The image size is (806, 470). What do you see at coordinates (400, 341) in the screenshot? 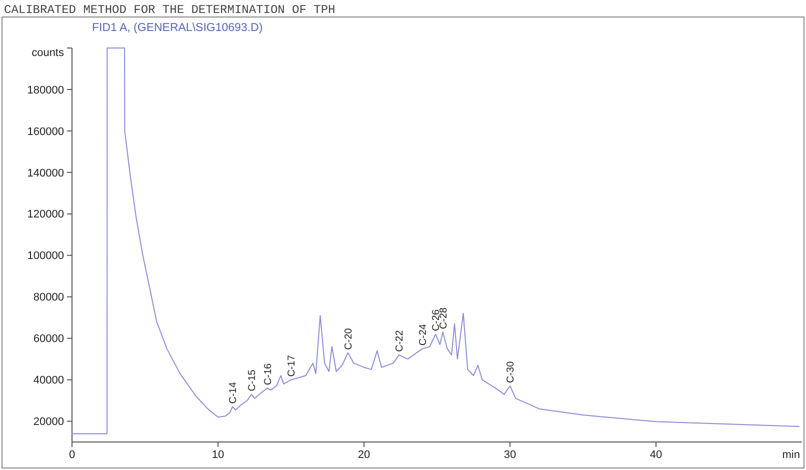
I see `annotation: C-22` at bounding box center [400, 341].